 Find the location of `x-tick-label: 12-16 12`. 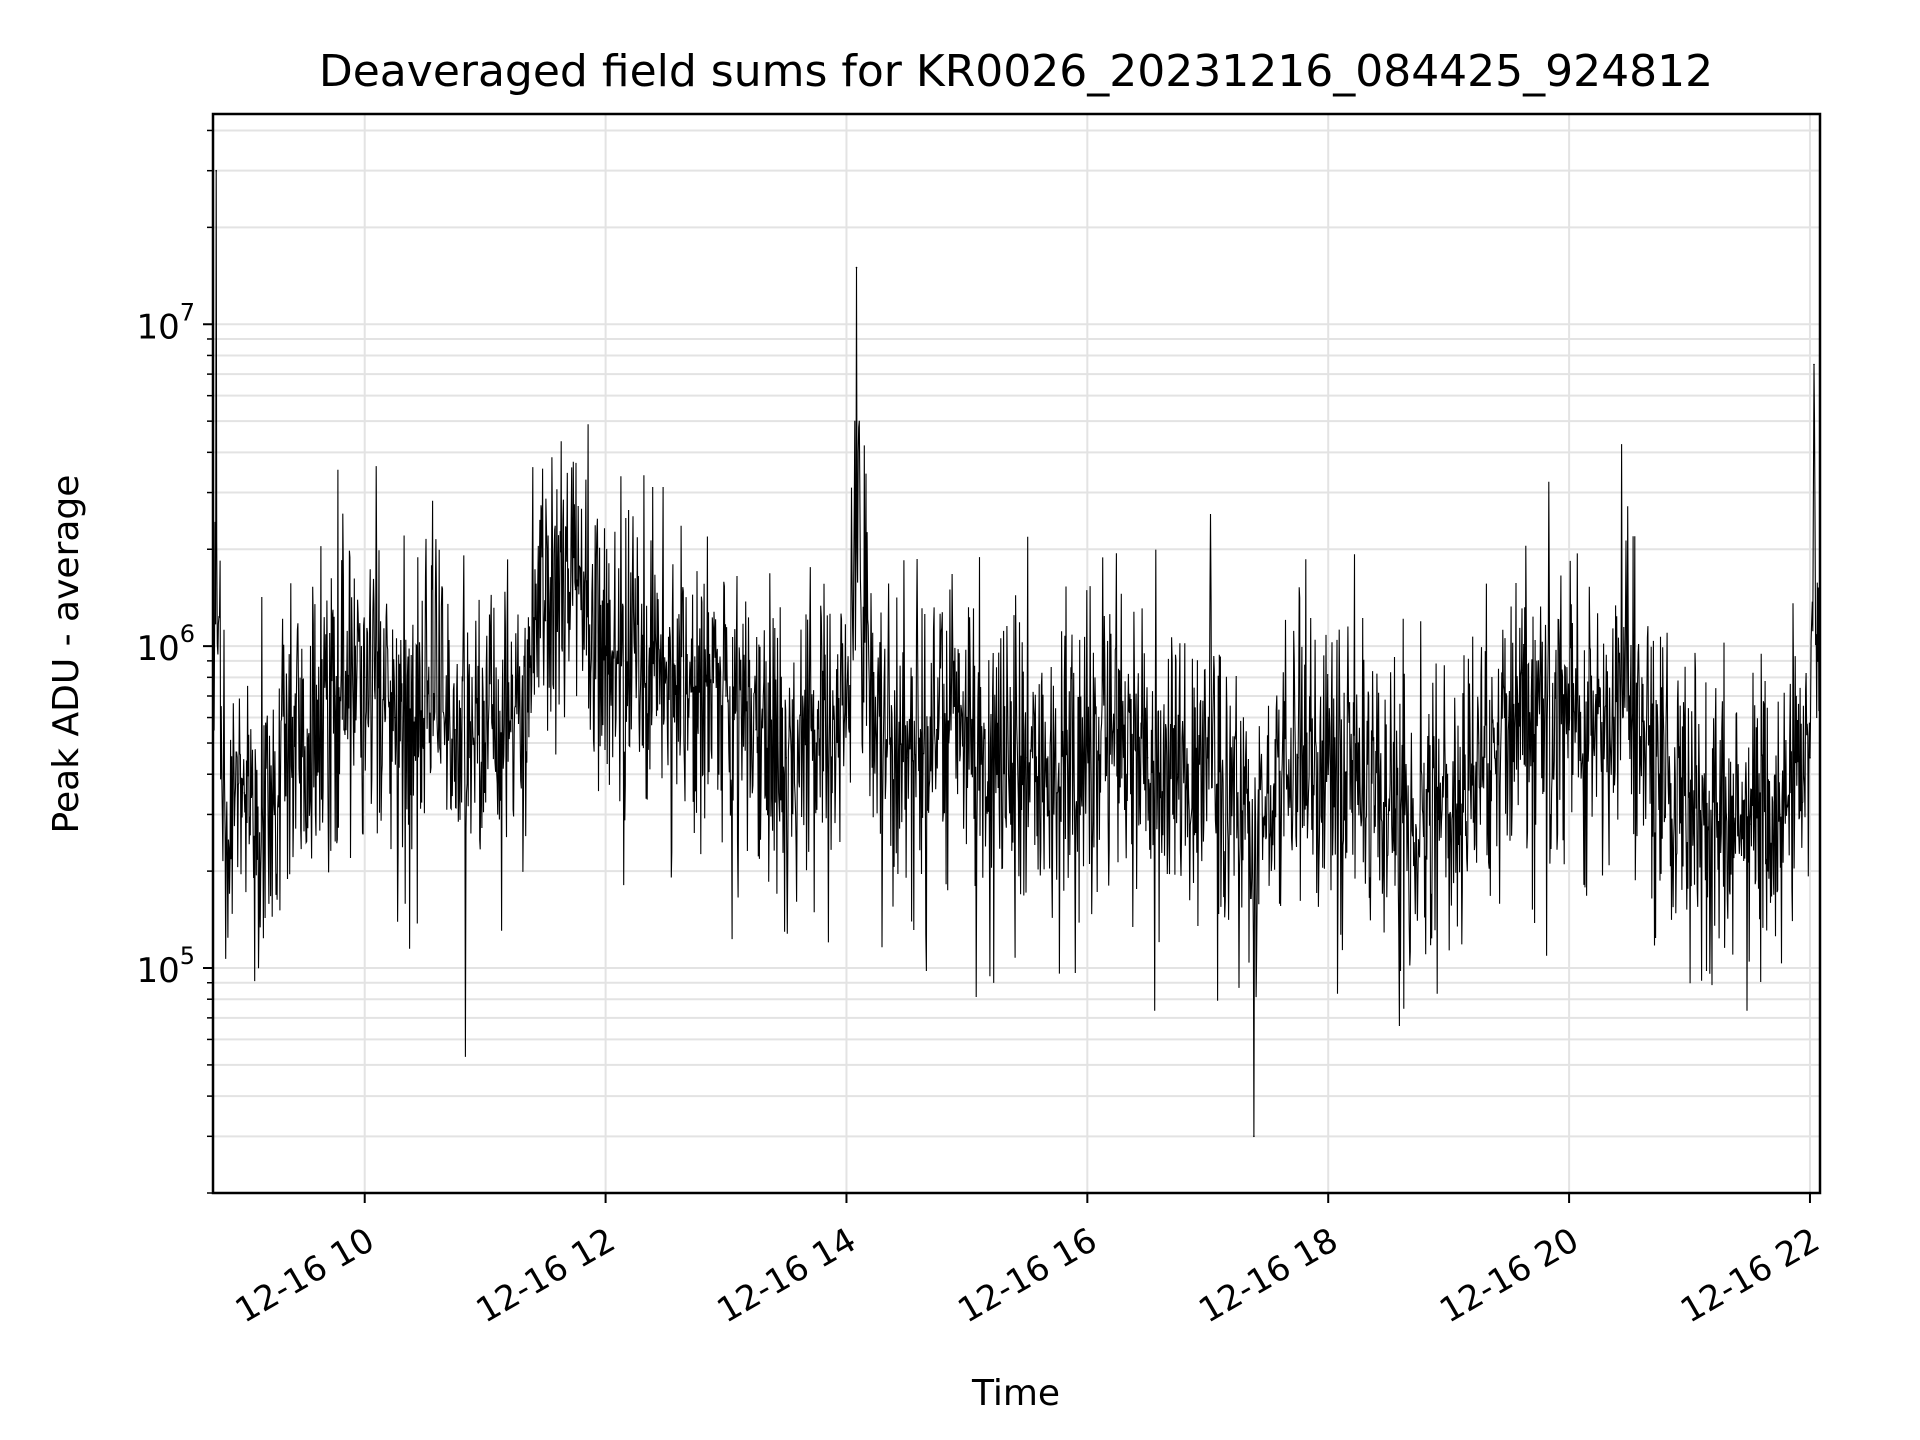

x-tick-label: 12-16 12 is located at coordinates (546, 1275).